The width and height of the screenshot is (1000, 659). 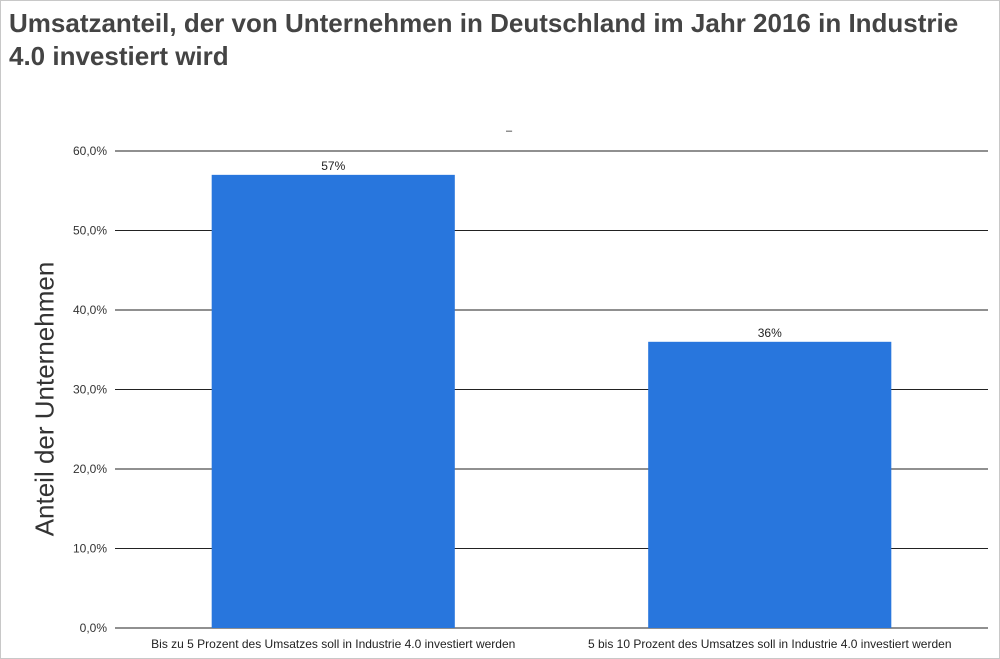 I want to click on y-tick-label: 20,0%, so click(x=90, y=469).